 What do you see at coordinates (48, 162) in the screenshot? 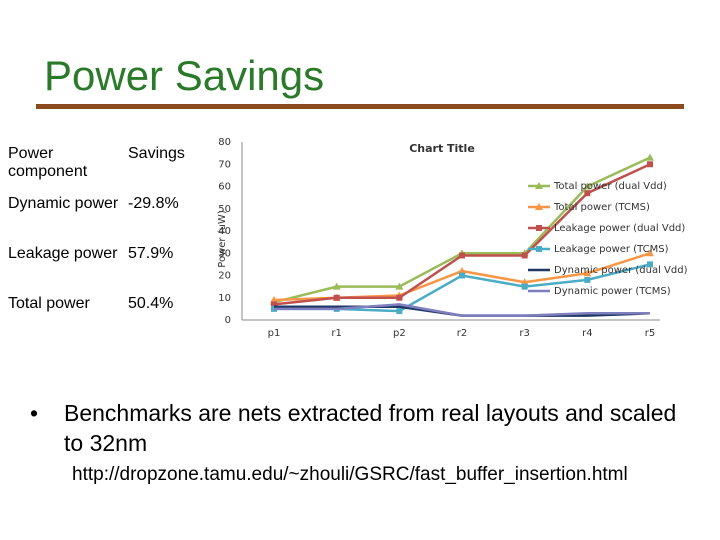
I see `table-header-cell: Power component` at bounding box center [48, 162].